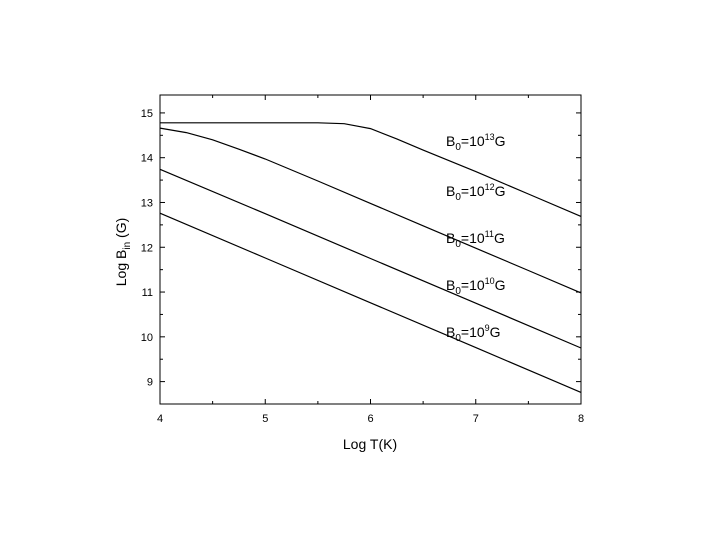  I want to click on x-tick-label: 7, so click(476, 419).